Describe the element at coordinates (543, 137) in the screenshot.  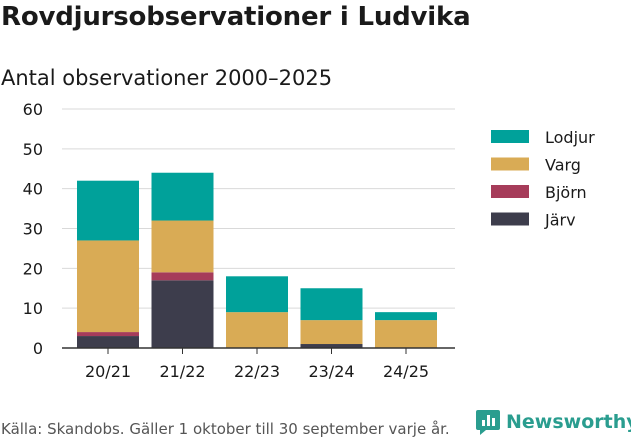
I see `legend-item-lodjur: Lodjur` at that location.